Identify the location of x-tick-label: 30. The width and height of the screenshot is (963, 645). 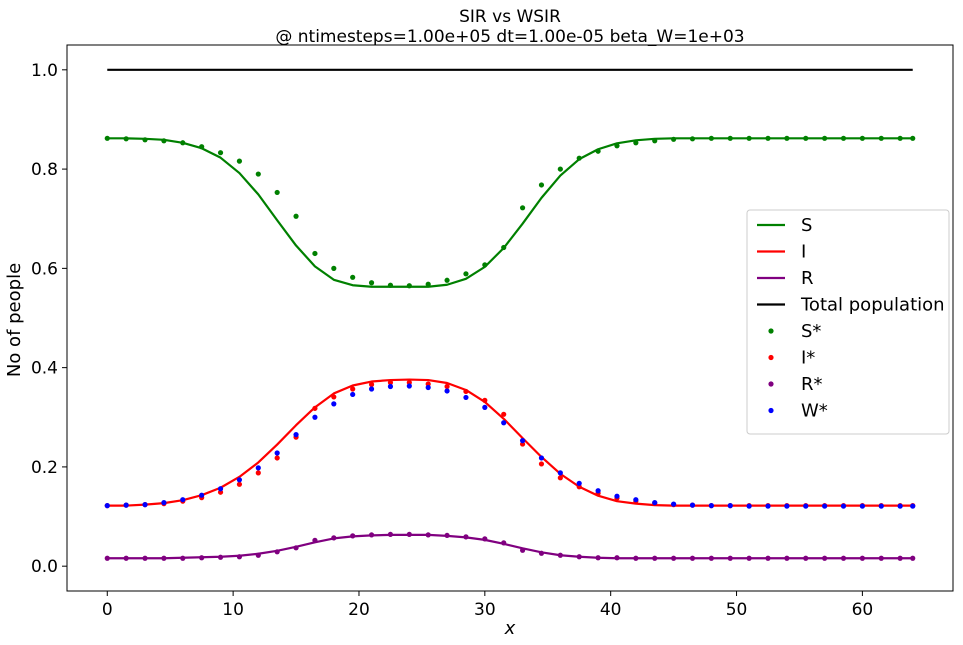
(485, 610).